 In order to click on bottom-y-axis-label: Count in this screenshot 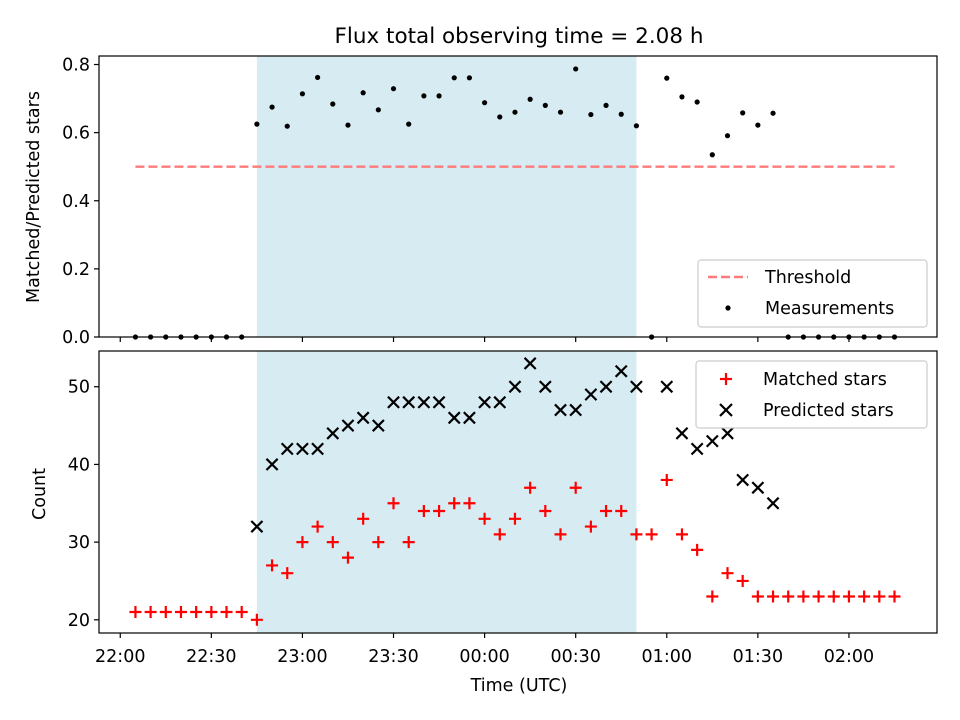, I will do `click(40, 494)`.